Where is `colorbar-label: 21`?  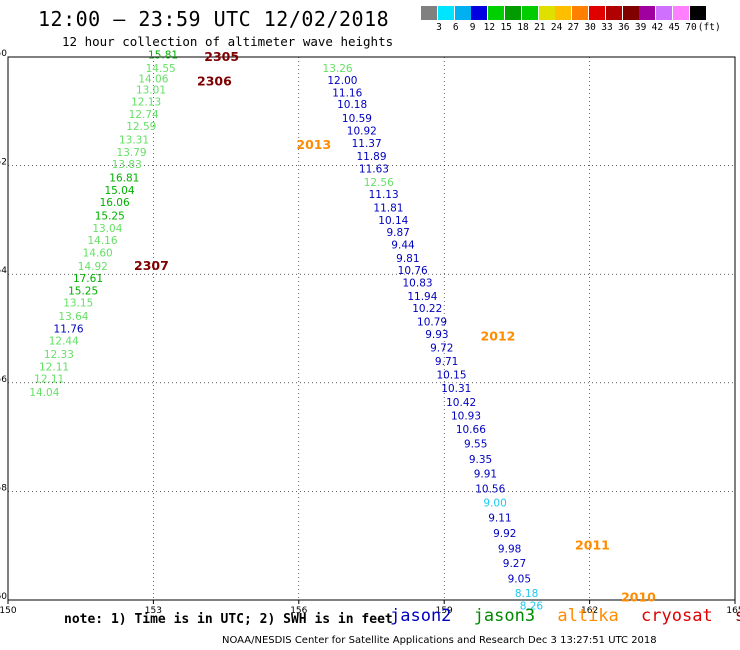
colorbar-label: 21 is located at coordinates (540, 27).